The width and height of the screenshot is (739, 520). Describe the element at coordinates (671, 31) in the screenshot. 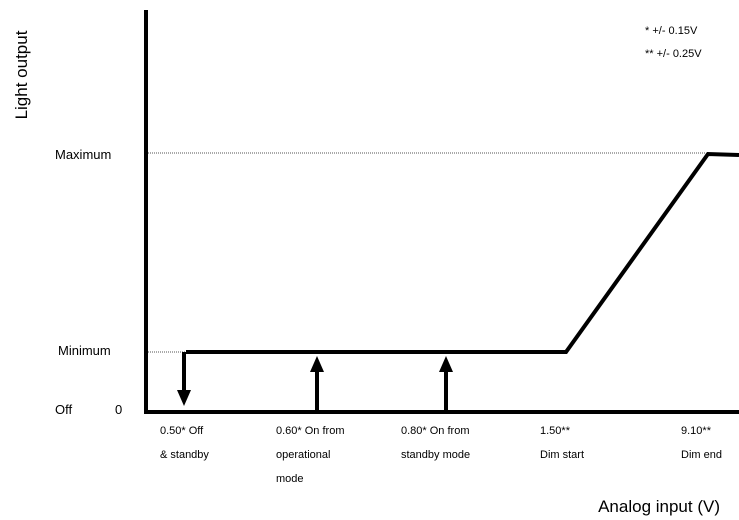

I see `tolerance-note-single: * +/- 0.15V` at that location.